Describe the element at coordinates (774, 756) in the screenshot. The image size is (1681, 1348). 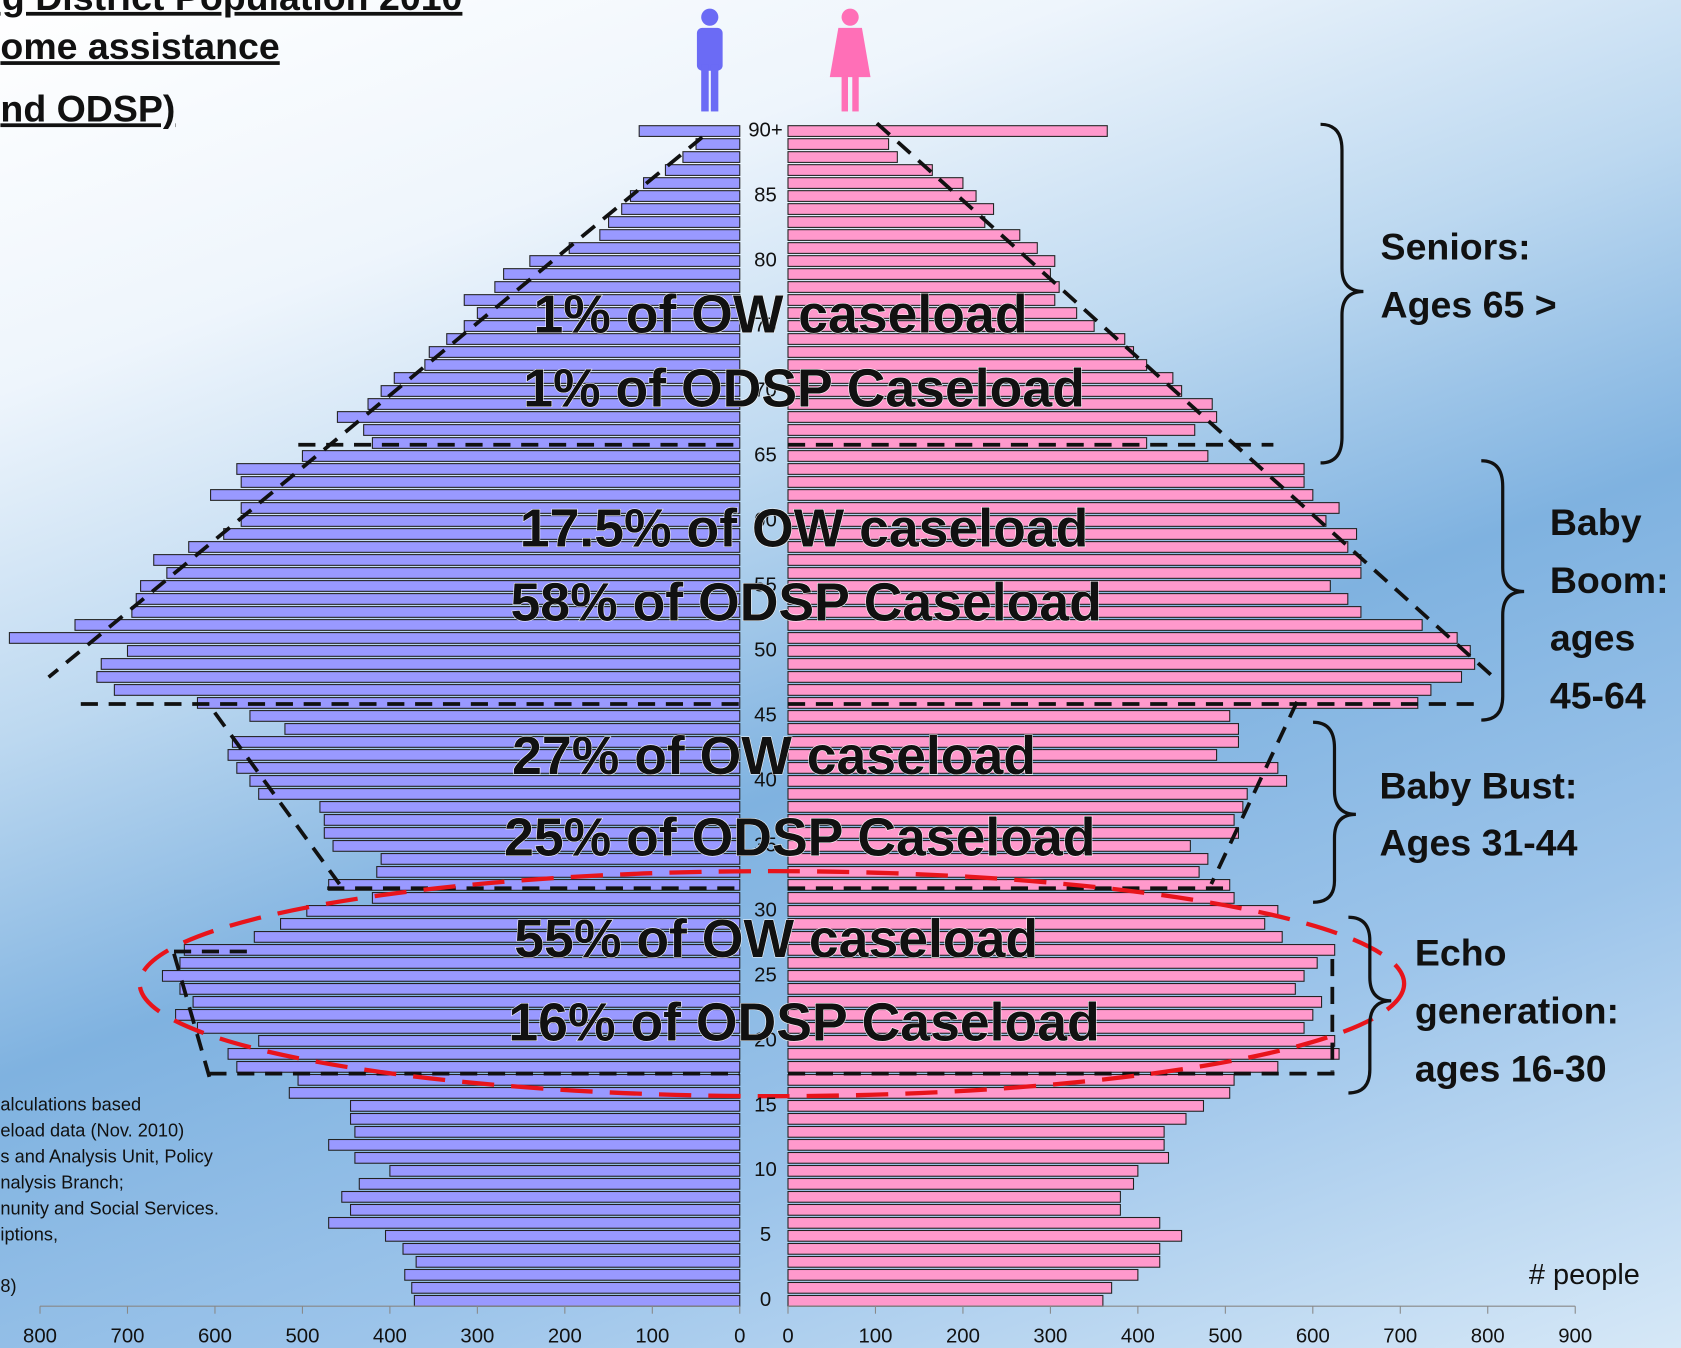
I see `annotation: 27% of OW caseload` at that location.